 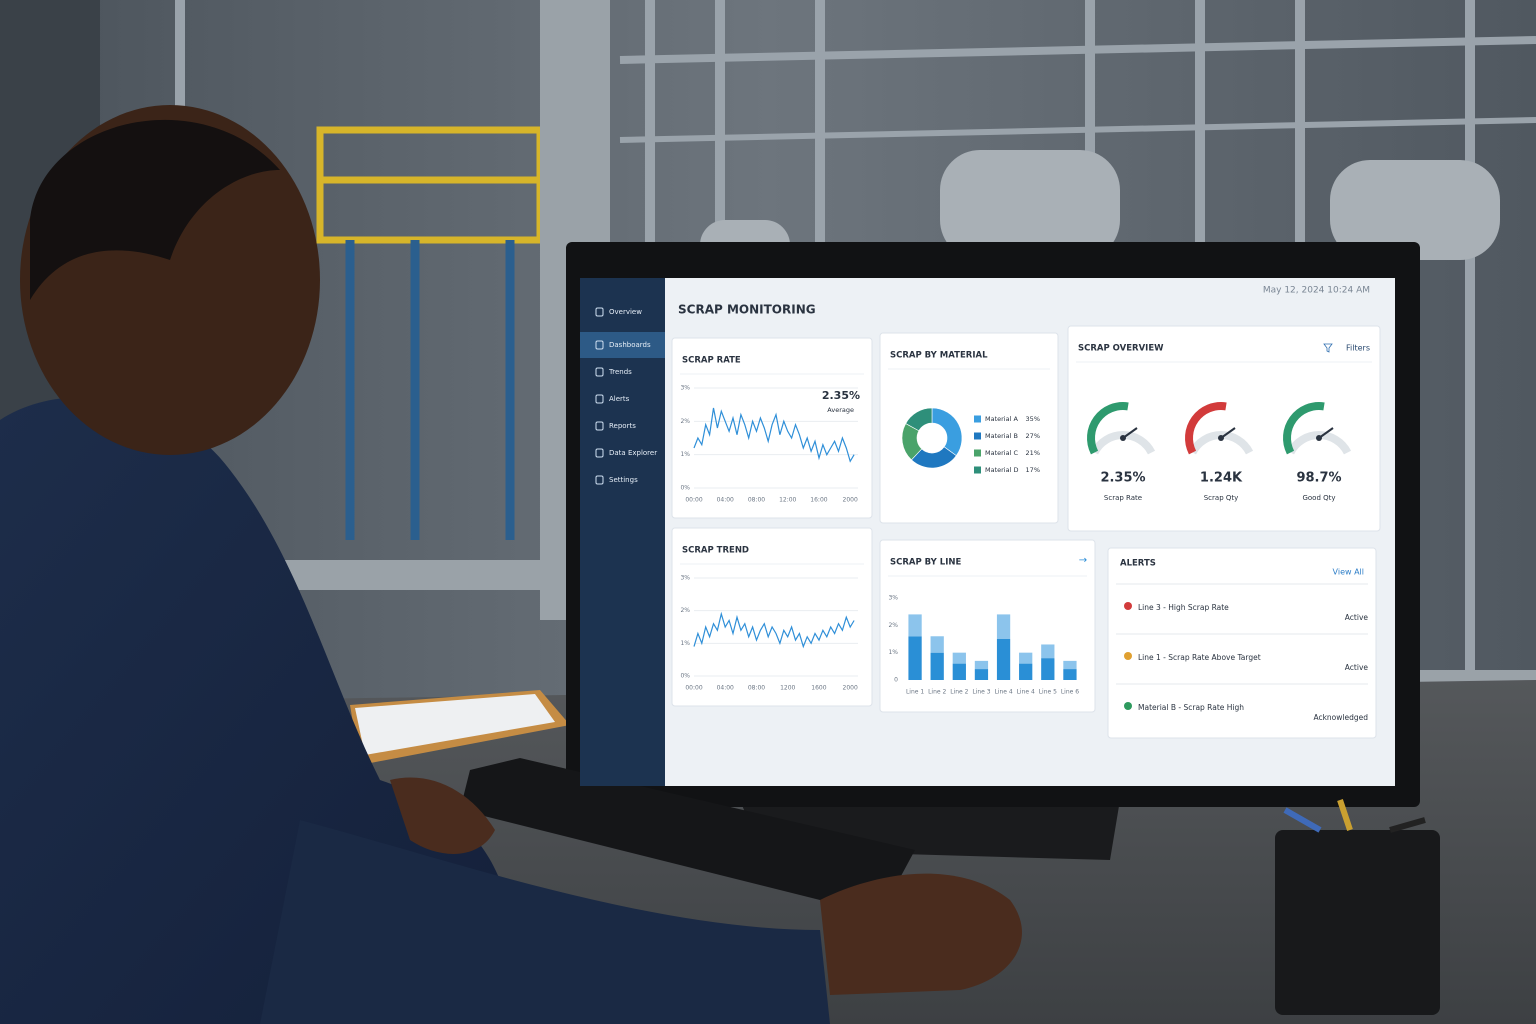 What do you see at coordinates (715, 551) in the screenshot?
I see `panel-title: SCRAP TREND` at bounding box center [715, 551].